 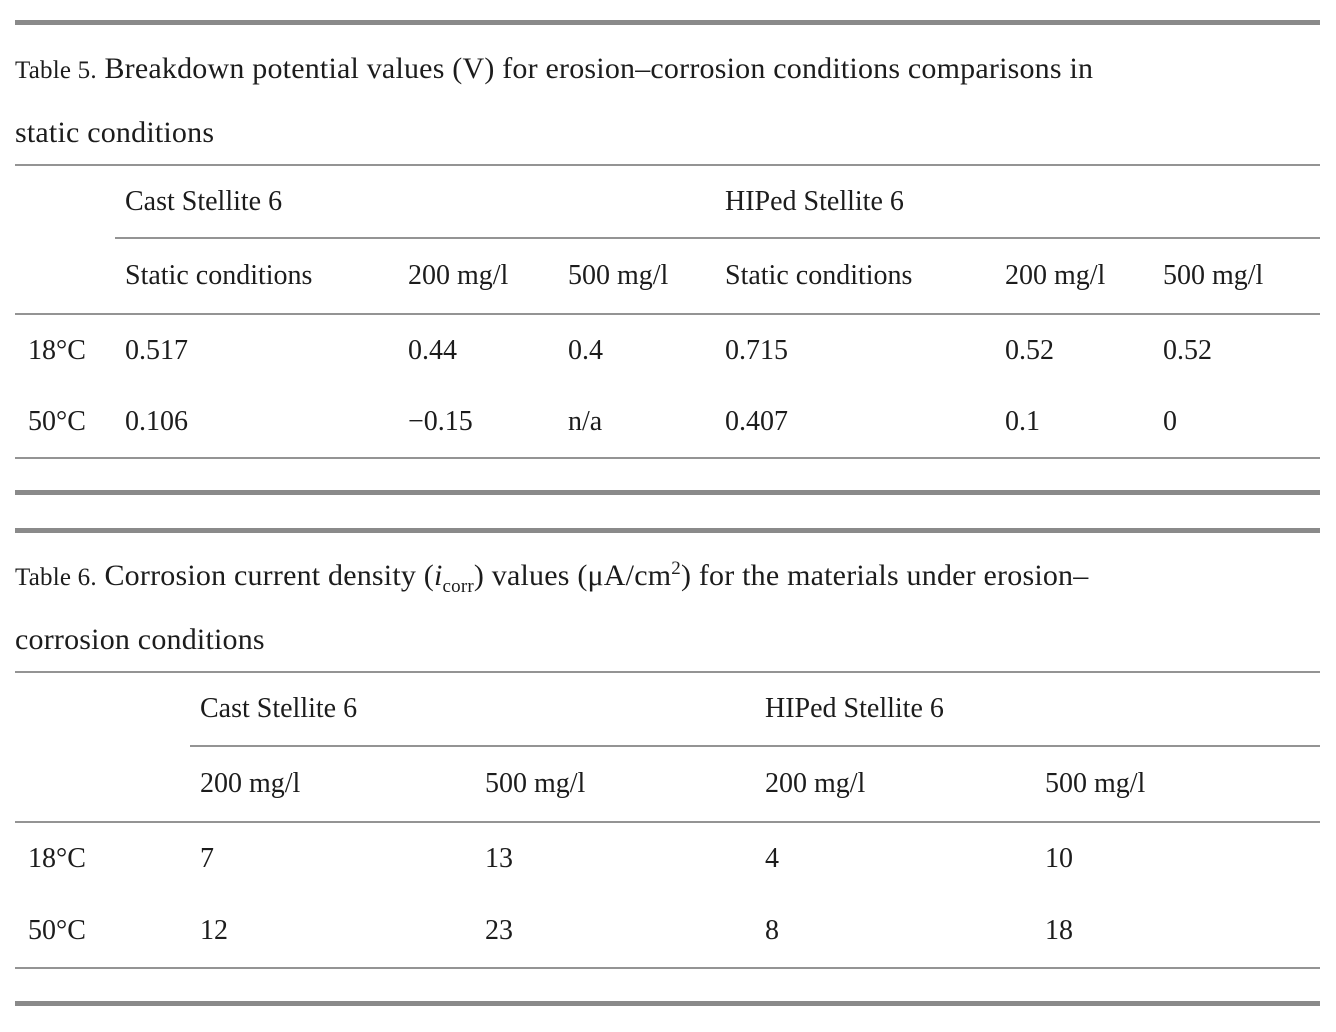 What do you see at coordinates (156, 421) in the screenshot?
I see `table5-cell-50c-static-cast: 0.106` at bounding box center [156, 421].